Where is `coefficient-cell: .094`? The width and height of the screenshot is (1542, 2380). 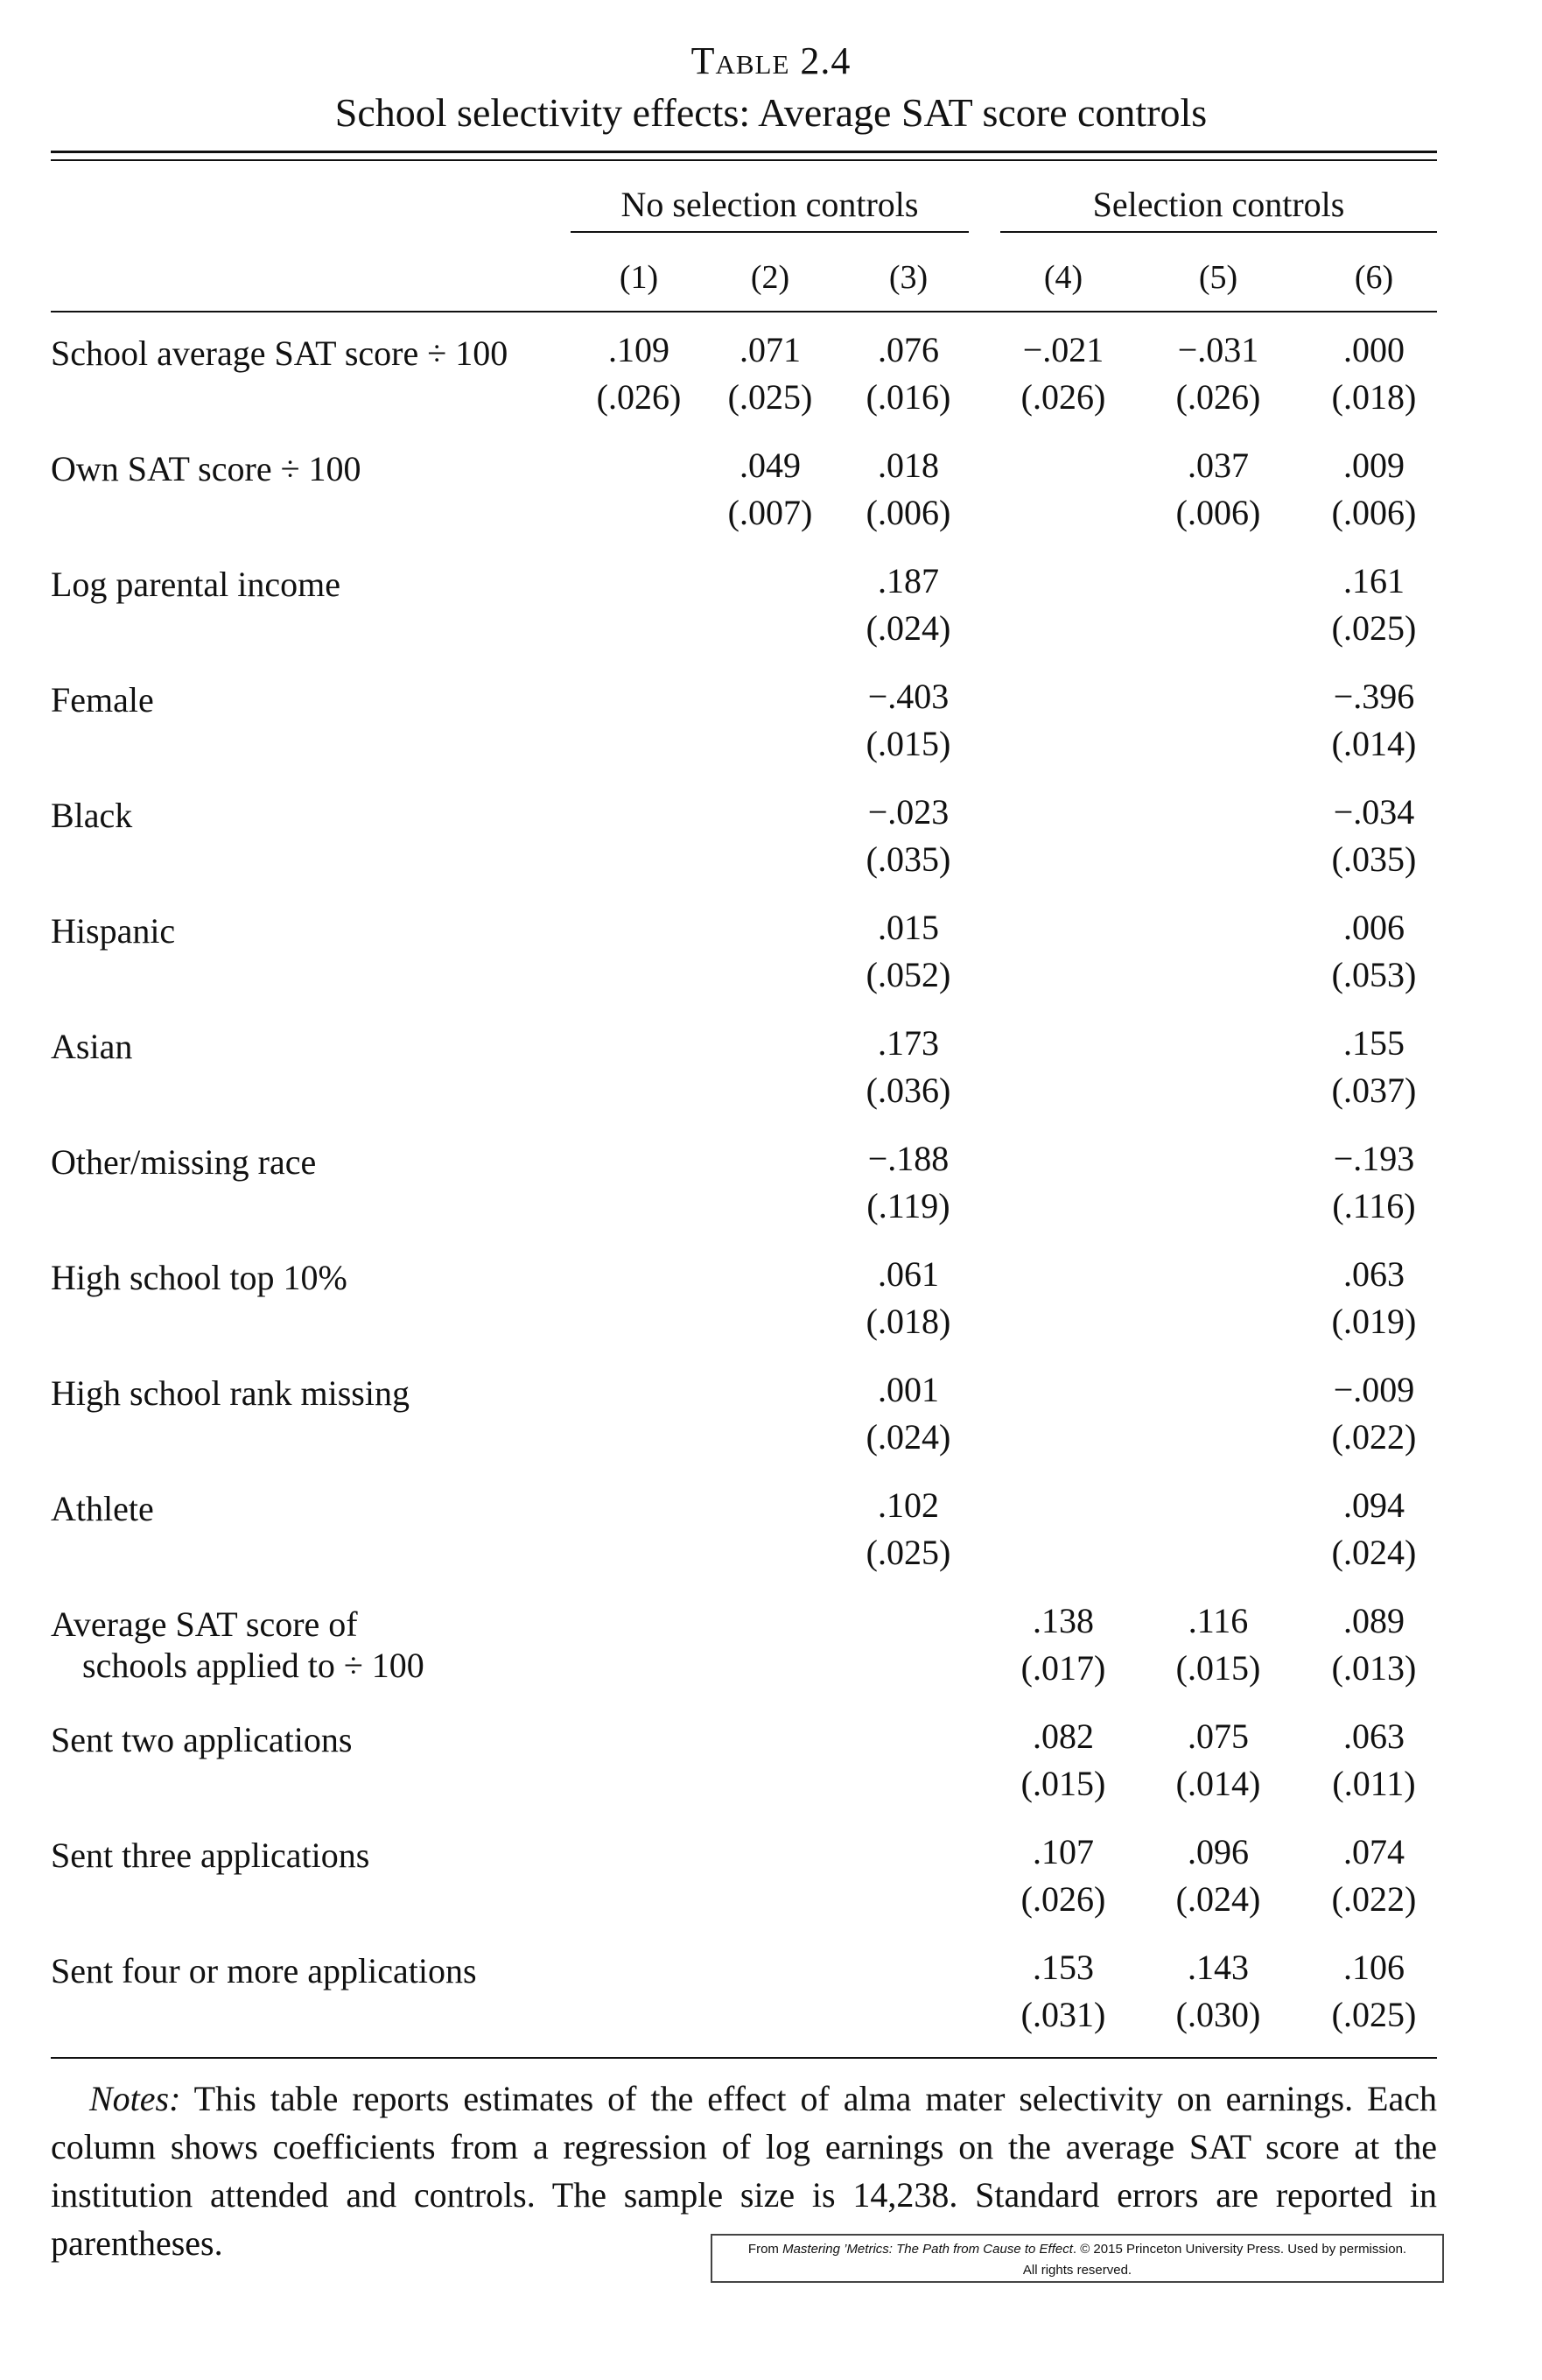 coefficient-cell: .094 is located at coordinates (1374, 1505).